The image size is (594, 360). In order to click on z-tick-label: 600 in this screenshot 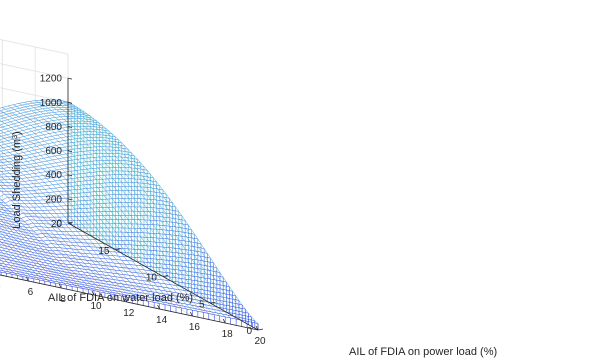, I will do `click(53, 151)`.